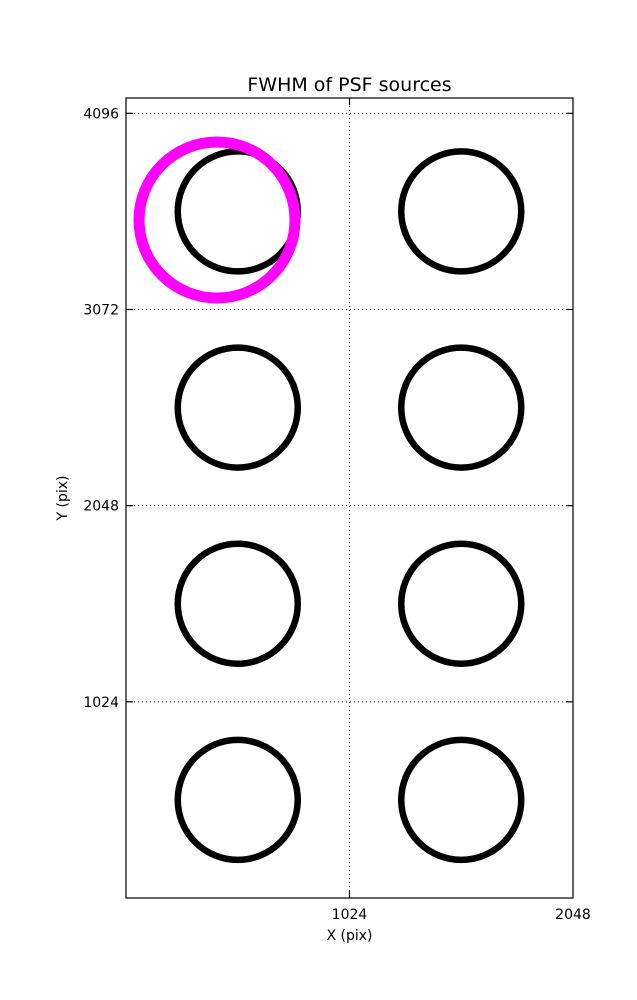  What do you see at coordinates (101, 310) in the screenshot?
I see `y-tick-label: 3072` at bounding box center [101, 310].